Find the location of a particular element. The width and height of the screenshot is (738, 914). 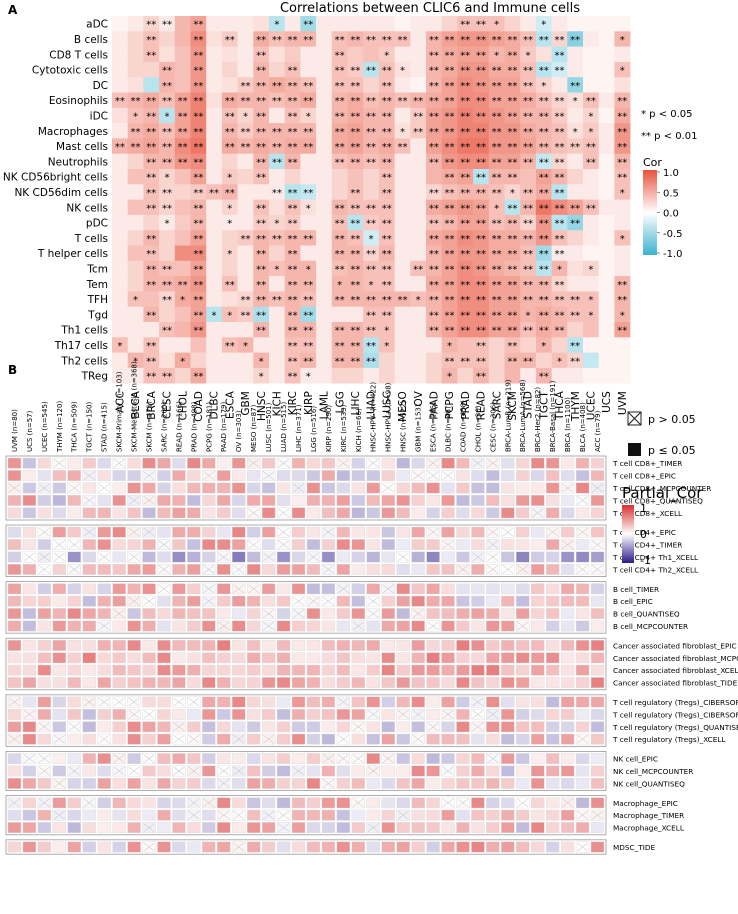

row-label: T cell CD4+ Th2_XCELL is located at coordinates (655, 569).